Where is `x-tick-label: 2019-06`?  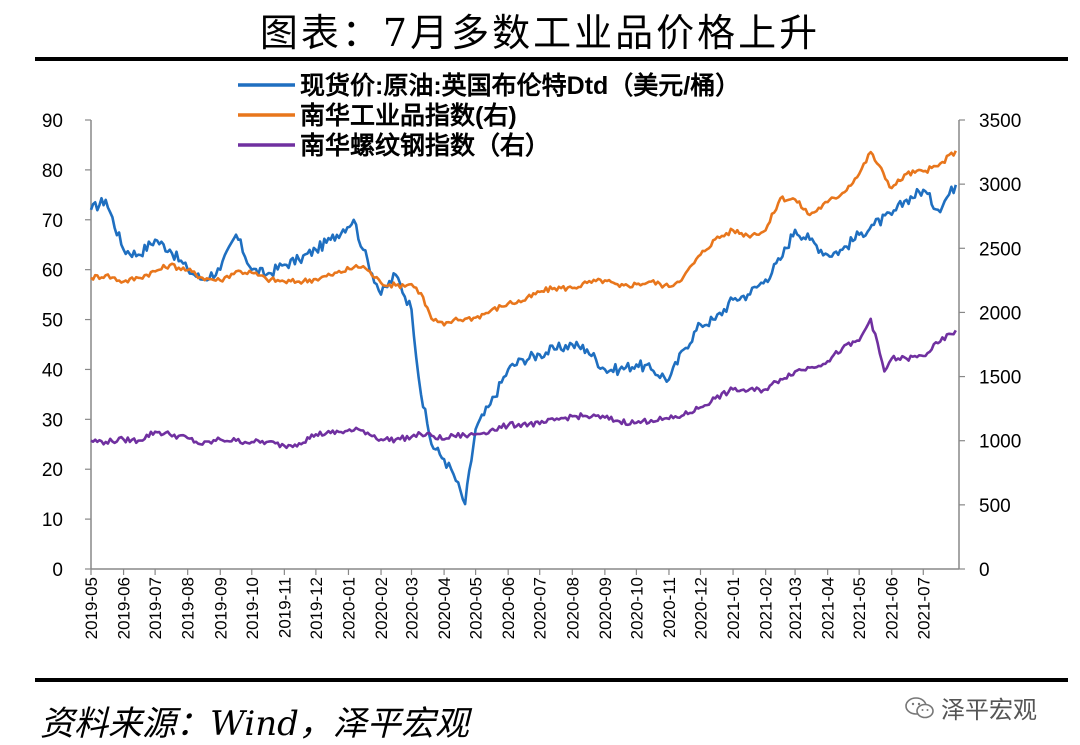
x-tick-label: 2019-06 is located at coordinates (124, 608).